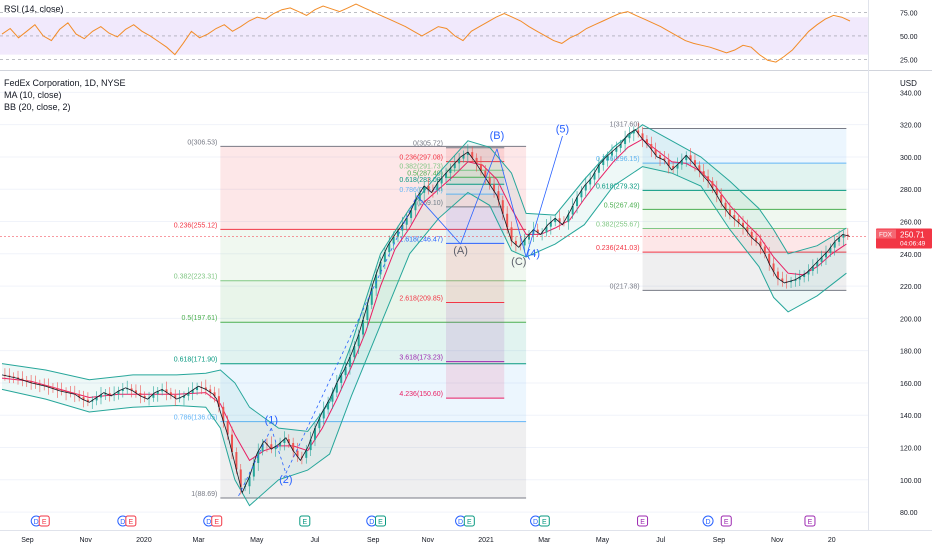  I want to click on ma-label: MA (10, close), so click(33, 95).